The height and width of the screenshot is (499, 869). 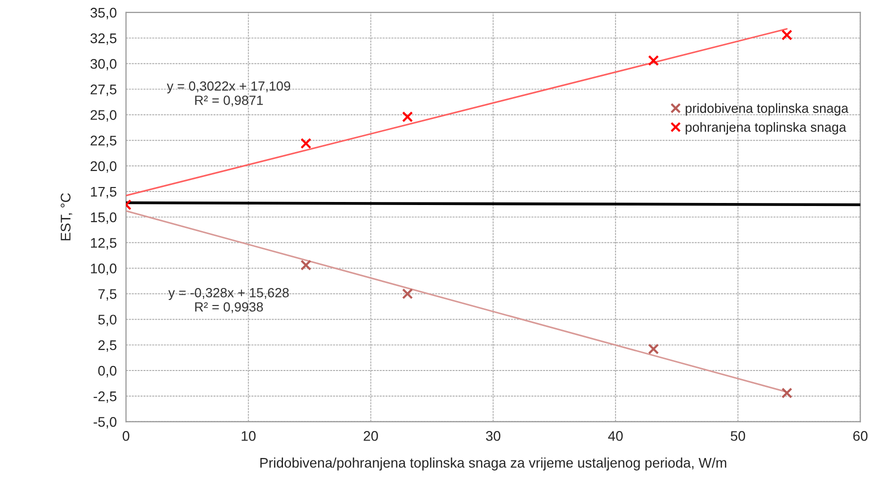 What do you see at coordinates (105, 397) in the screenshot?
I see `y-tick-label: -2,5` at bounding box center [105, 397].